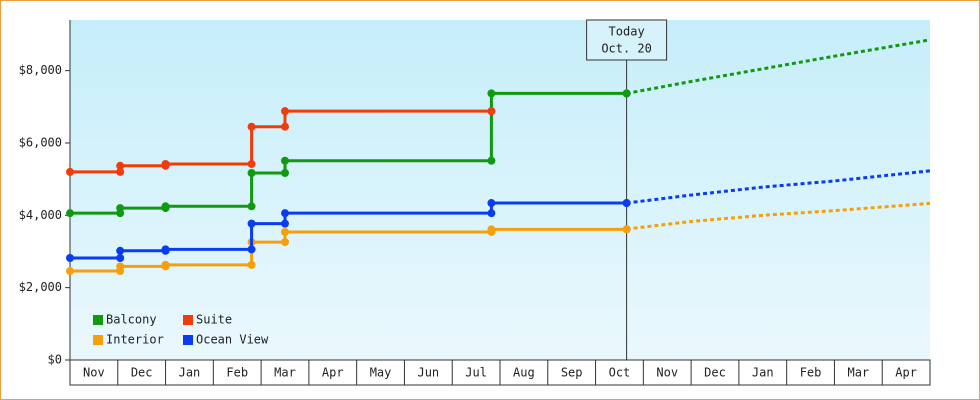 This screenshot has height=400, width=980. I want to click on today-label: Today, so click(627, 32).